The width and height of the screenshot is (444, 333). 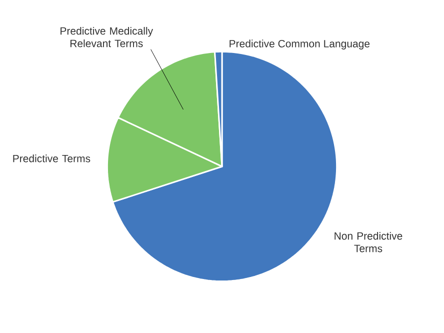 I want to click on slice-label: Predictive Medically Relevant Terms, so click(x=107, y=37).